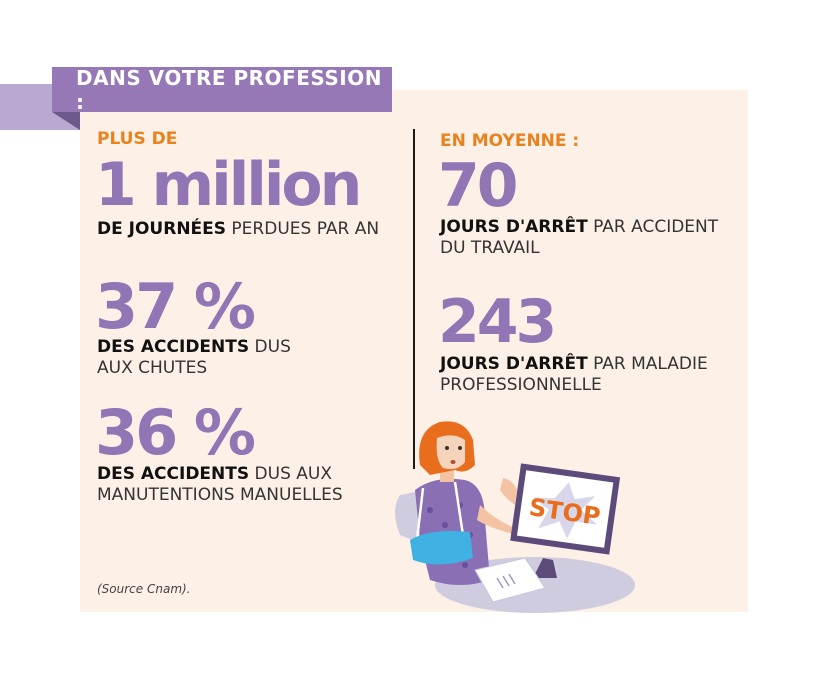 This screenshot has width=828, height=679. I want to click on stat-desc-70: JOURS D'ARRÊT PAR ACCIDENT DU TRAVAIL, so click(579, 238).